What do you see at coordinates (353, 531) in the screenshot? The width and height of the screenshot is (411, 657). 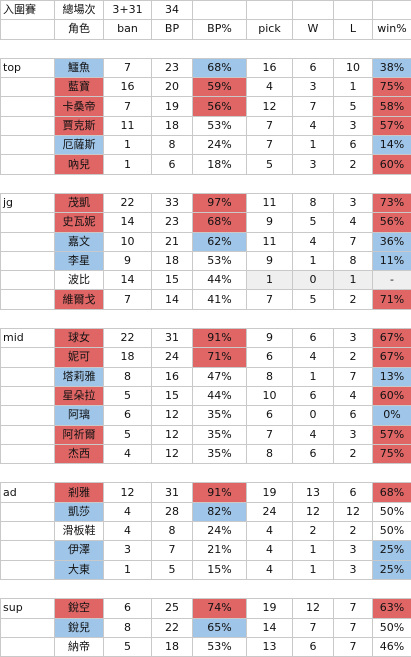 I see `cell-loss: 2` at bounding box center [353, 531].